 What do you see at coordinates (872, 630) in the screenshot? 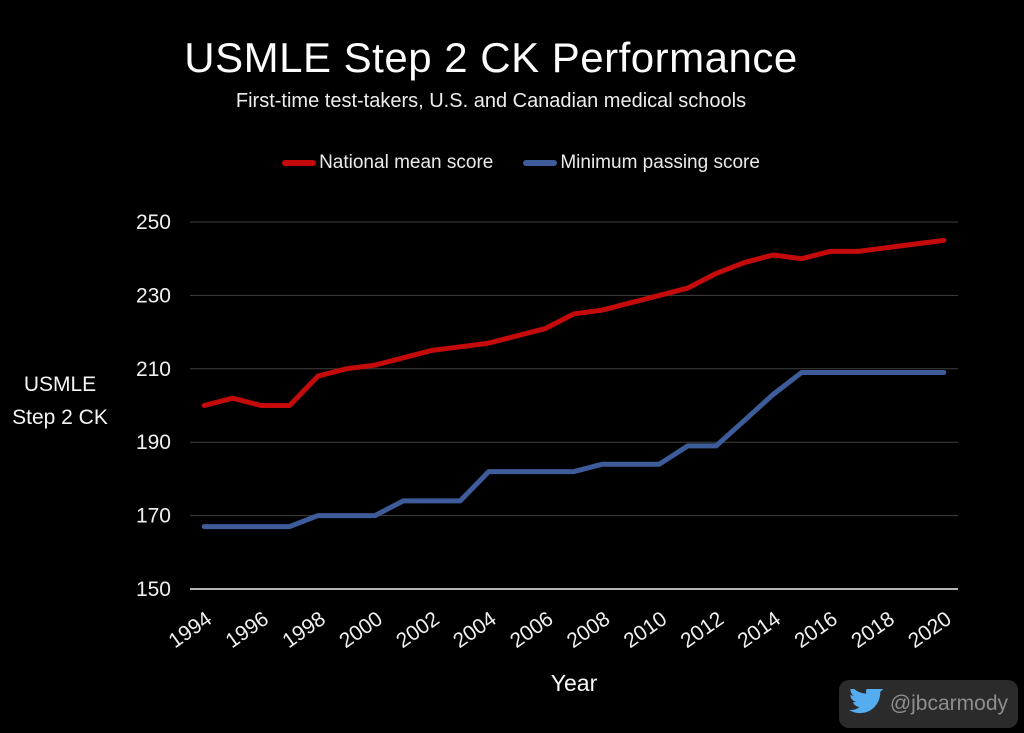
I see `x-tick-label: 2018` at bounding box center [872, 630].